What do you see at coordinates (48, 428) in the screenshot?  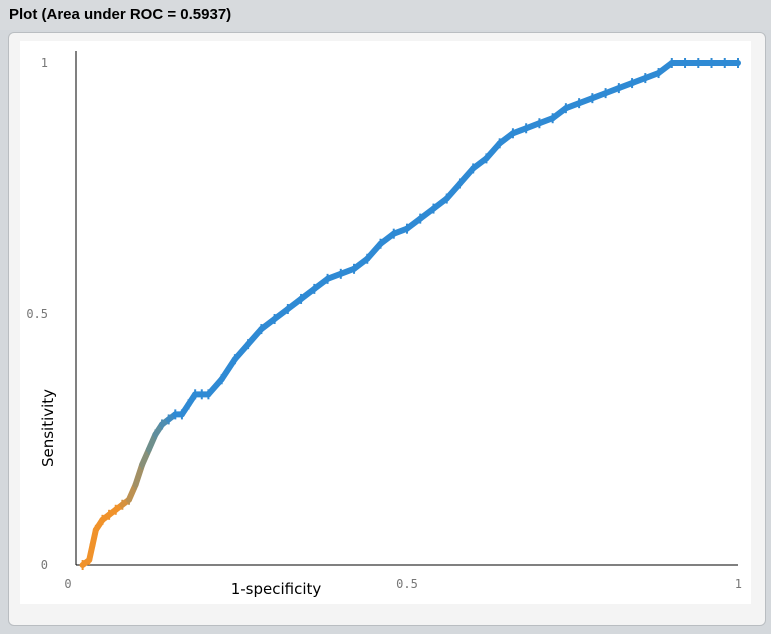 I see `y-axis-label: Sensitivity` at bounding box center [48, 428].